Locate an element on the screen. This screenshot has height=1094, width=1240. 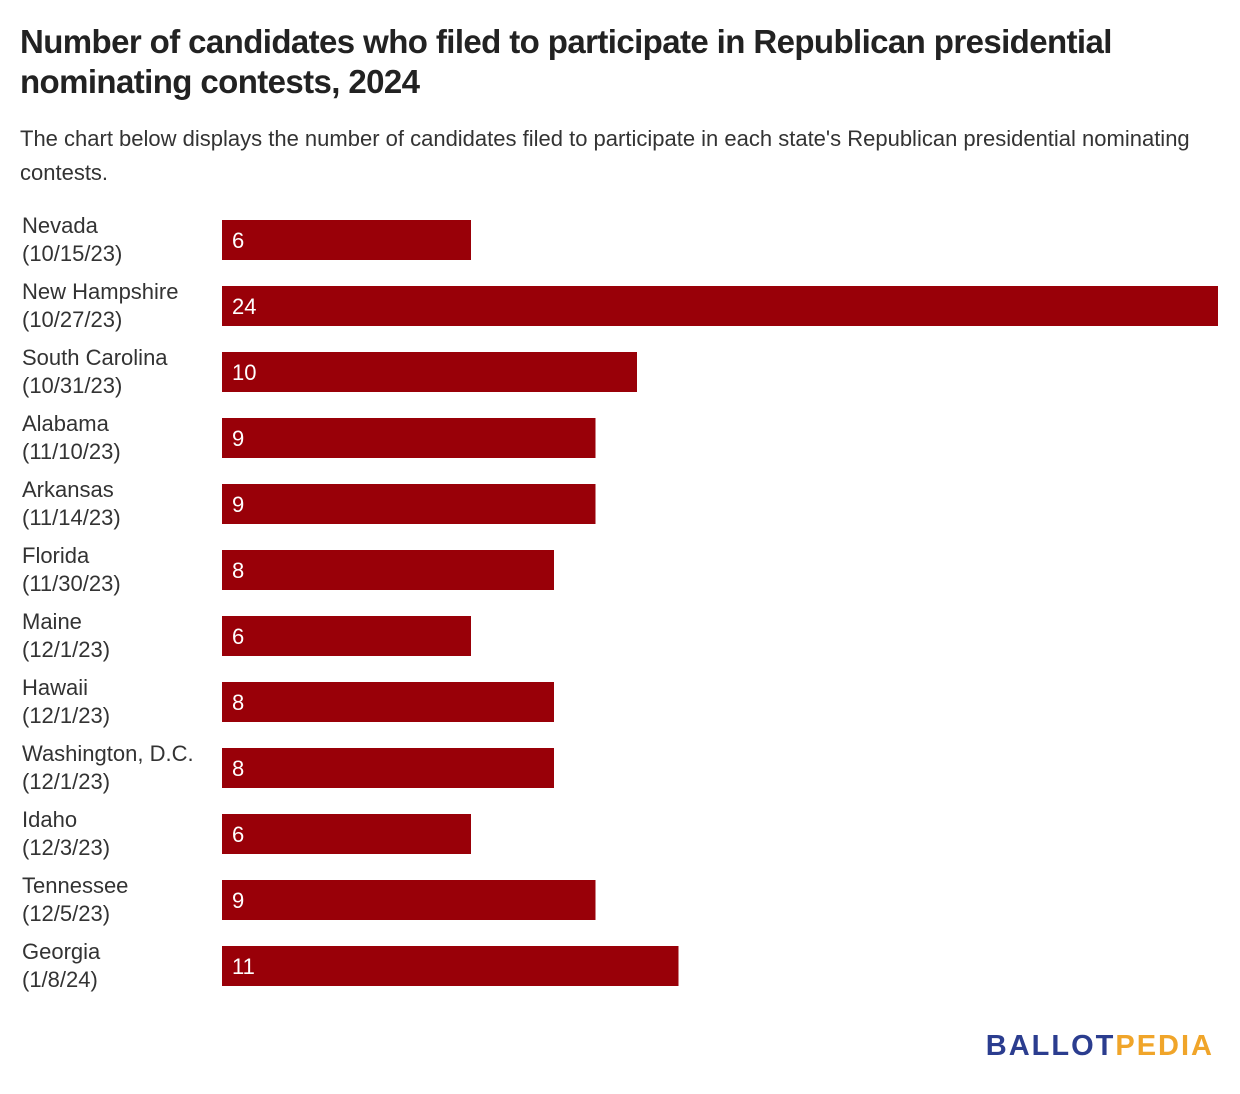
category-date-label: (10/27/23) is located at coordinates (72, 319).